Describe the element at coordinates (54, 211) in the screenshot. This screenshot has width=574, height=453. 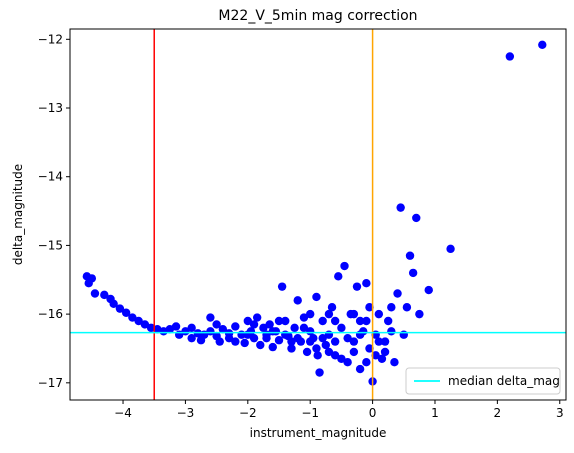
I see `y-axis-ticks: −17 −16 −15 −14 −13 −12` at that location.